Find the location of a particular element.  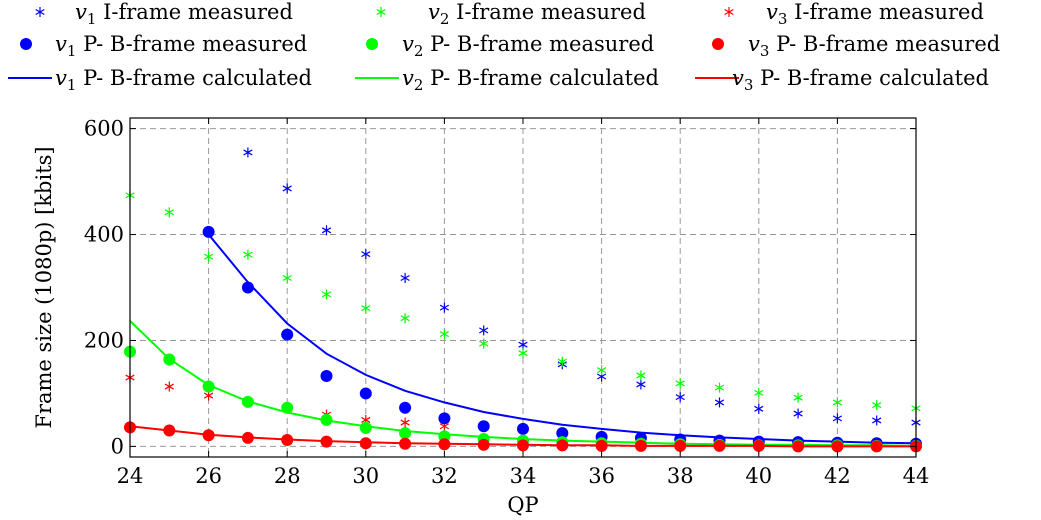

y-axis-label: Frame size (1080p) [kbits] is located at coordinates (44, 287).